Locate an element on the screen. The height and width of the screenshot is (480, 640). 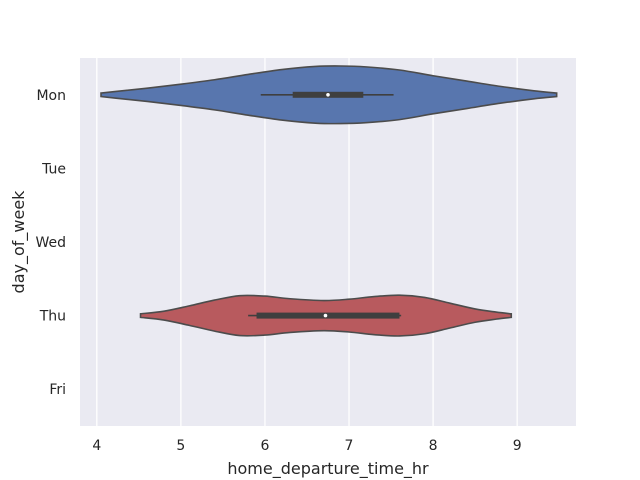
iqr-box is located at coordinates (328, 315).